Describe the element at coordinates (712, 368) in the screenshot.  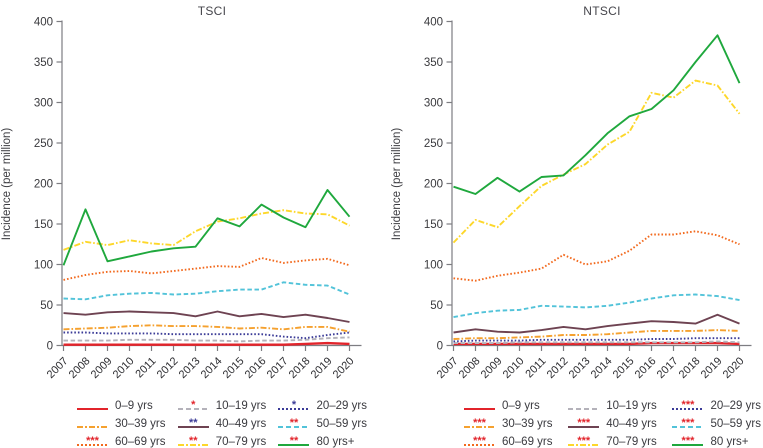
I see `ntsci-x-tick-label: 2019` at that location.